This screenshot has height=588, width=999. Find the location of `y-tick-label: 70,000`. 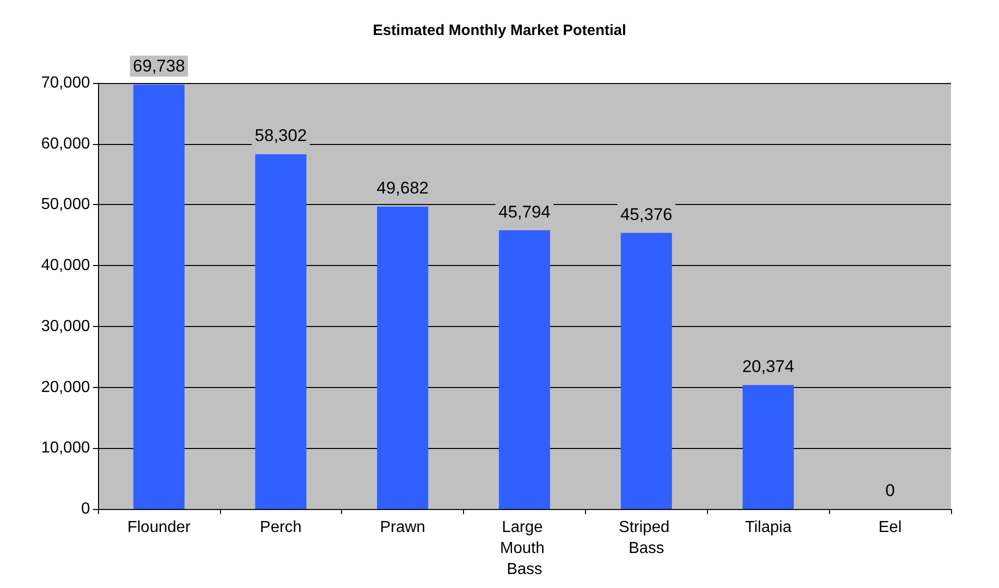

y-tick-label: 70,000 is located at coordinates (65, 83).